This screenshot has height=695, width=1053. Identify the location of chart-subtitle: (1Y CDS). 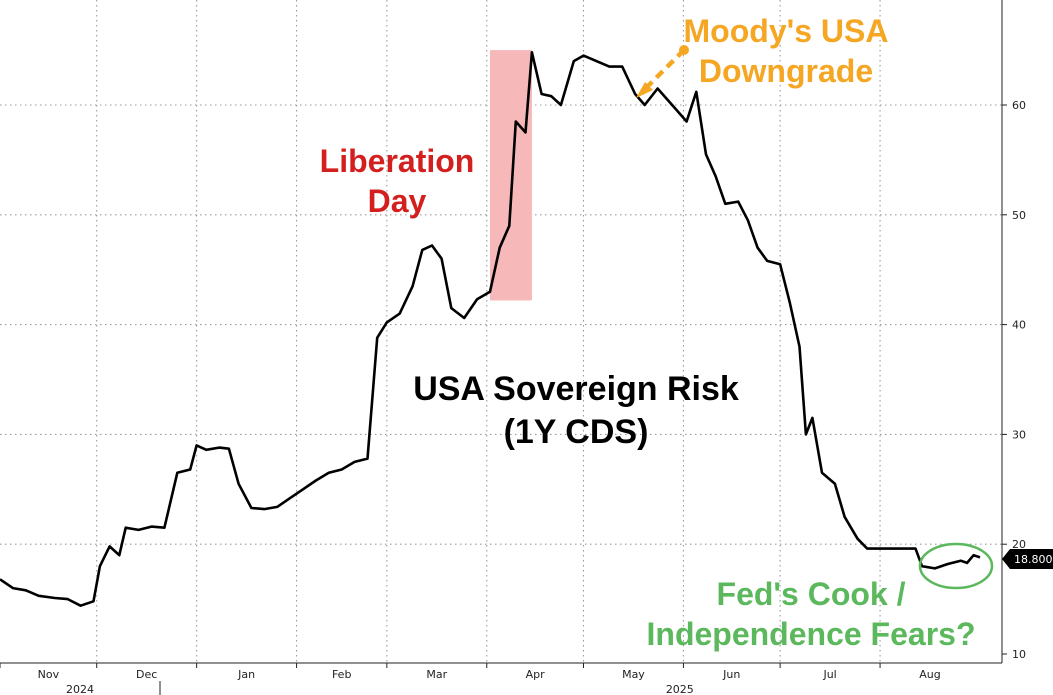
(576, 432).